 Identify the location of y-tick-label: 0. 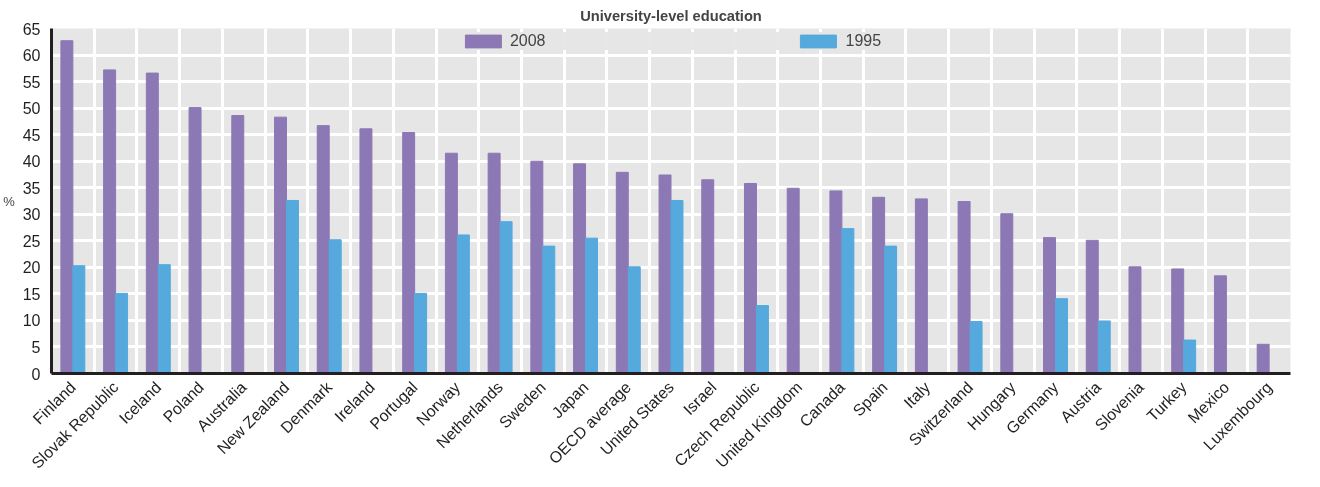
(36, 374).